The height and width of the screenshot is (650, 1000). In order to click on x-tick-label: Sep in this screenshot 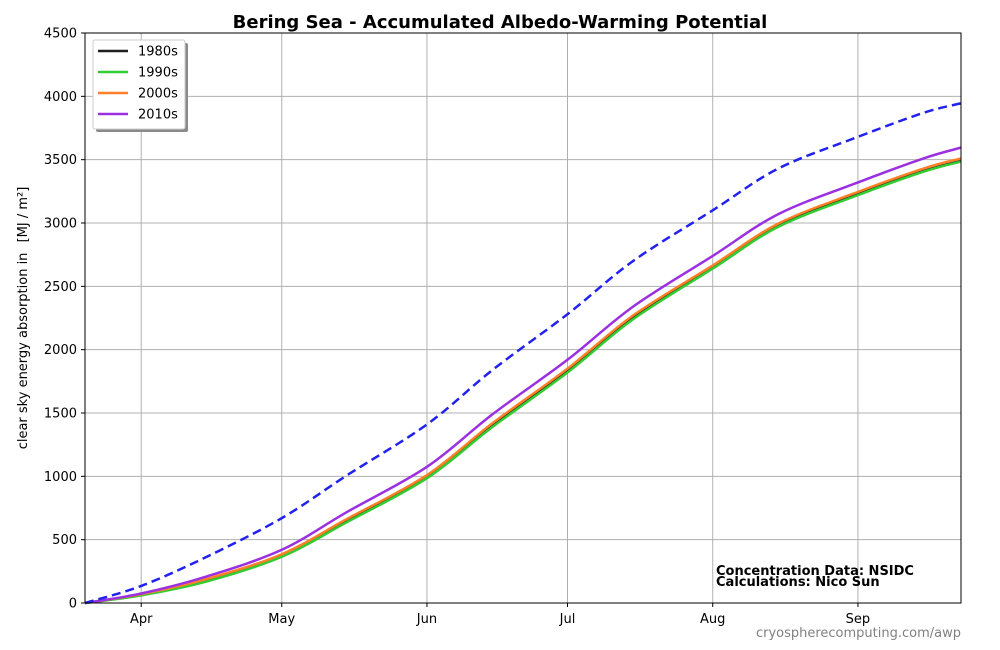, I will do `click(858, 619)`.